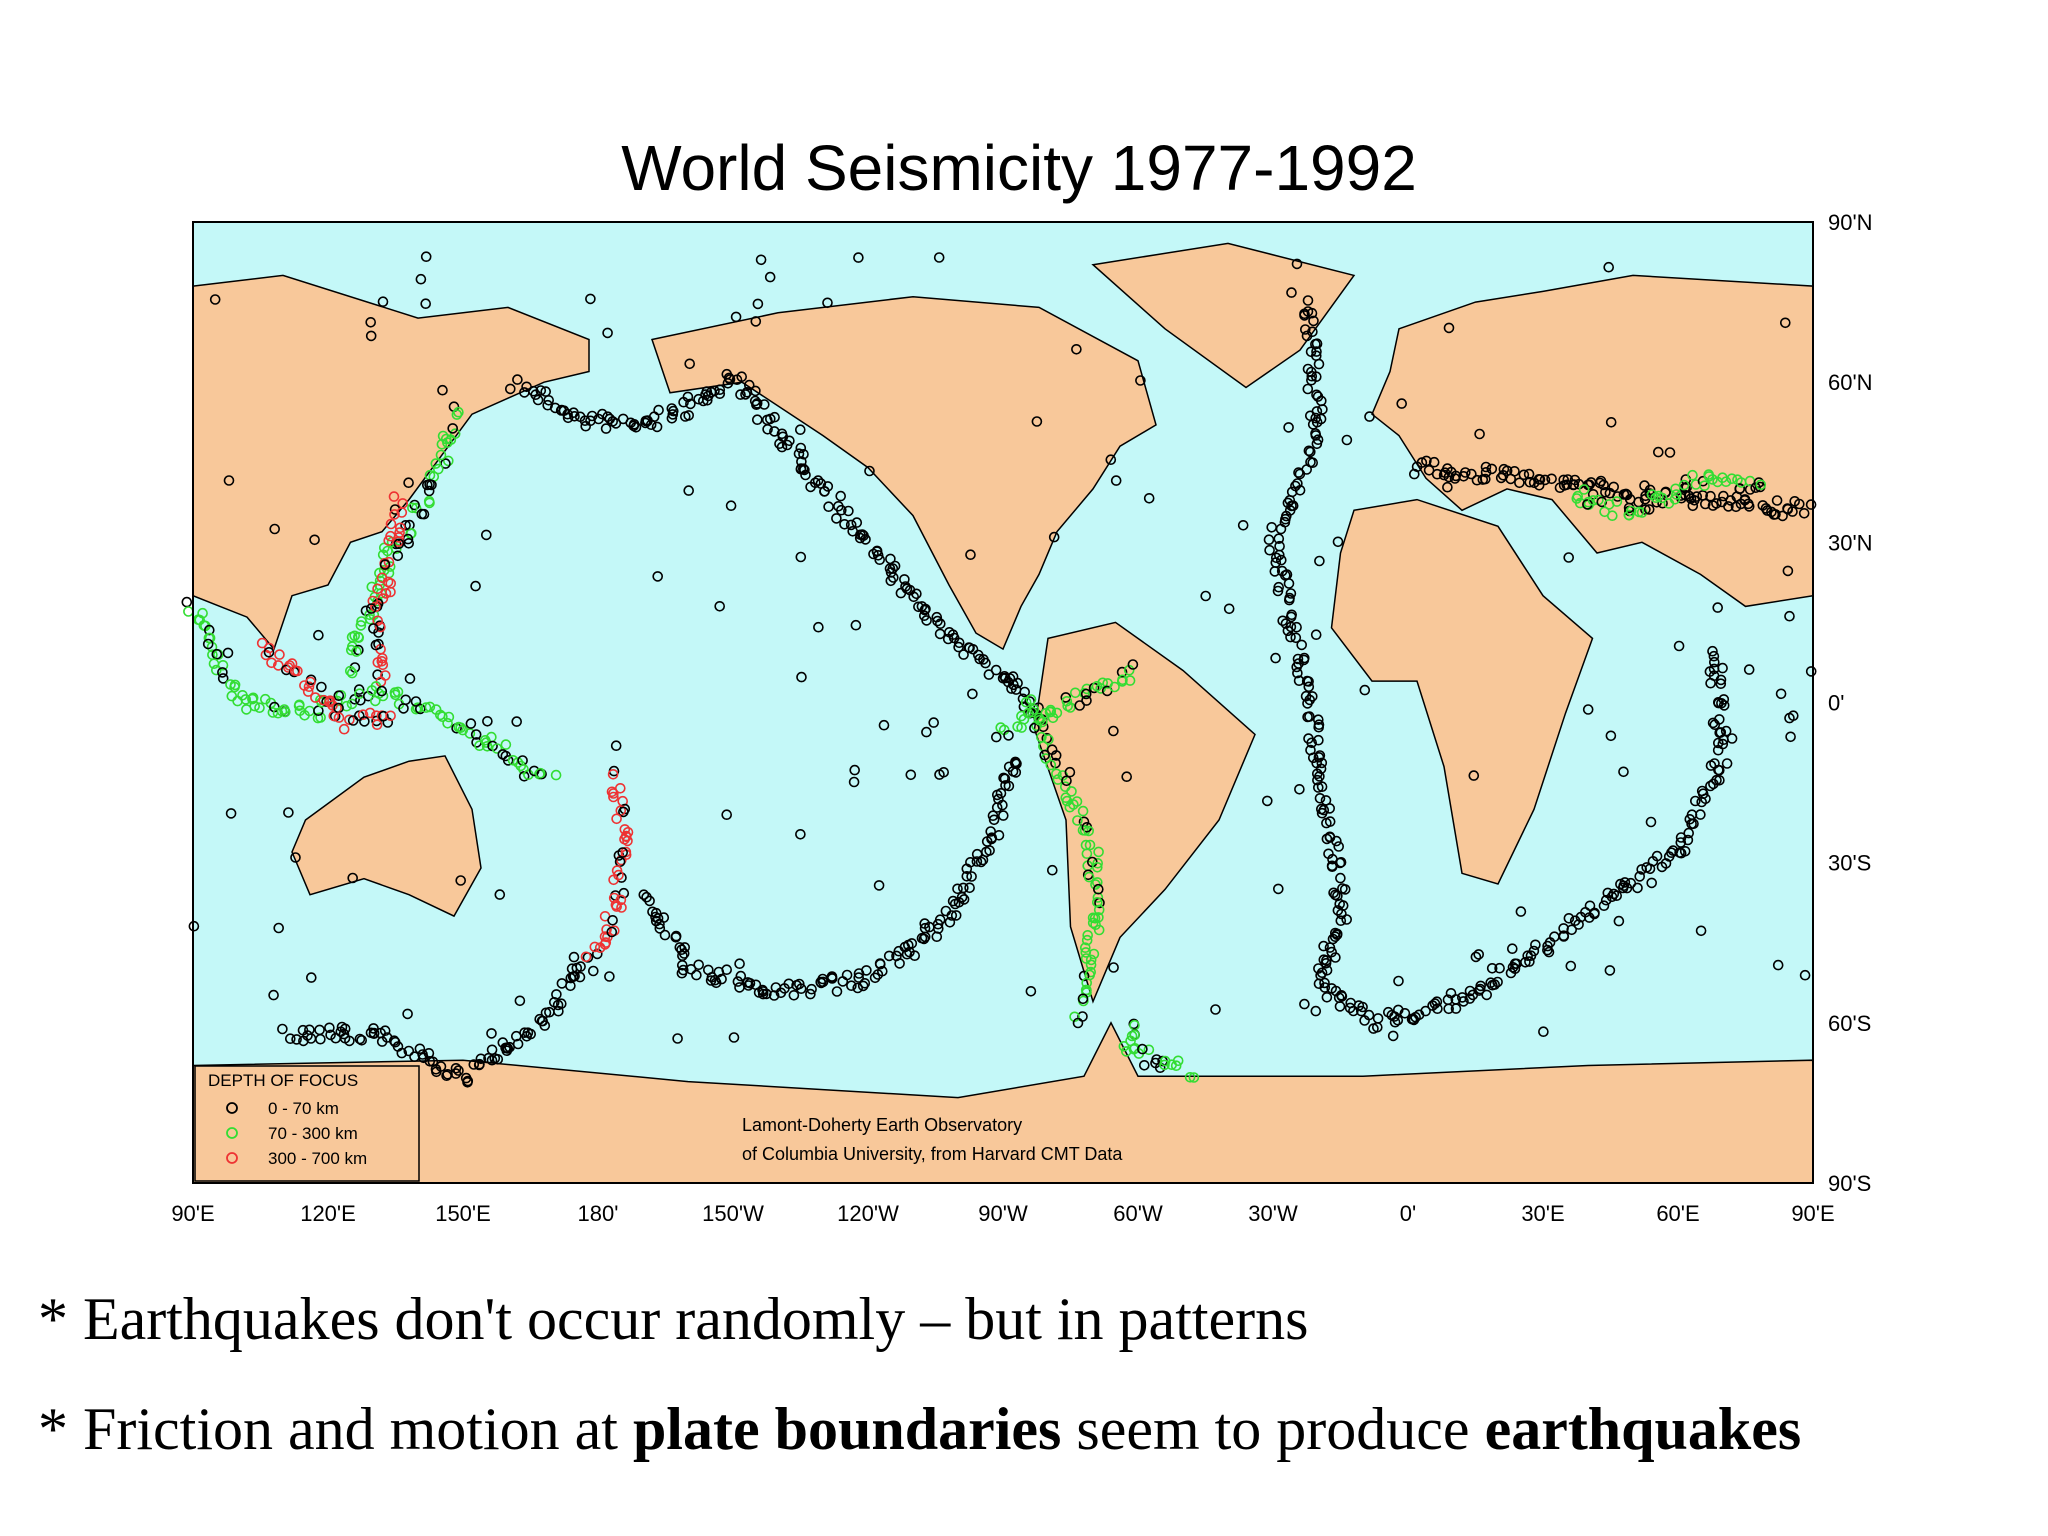 This screenshot has height=1536, width=2048. Describe the element at coordinates (598, 1213) in the screenshot. I see `longitude-label: 180'` at that location.